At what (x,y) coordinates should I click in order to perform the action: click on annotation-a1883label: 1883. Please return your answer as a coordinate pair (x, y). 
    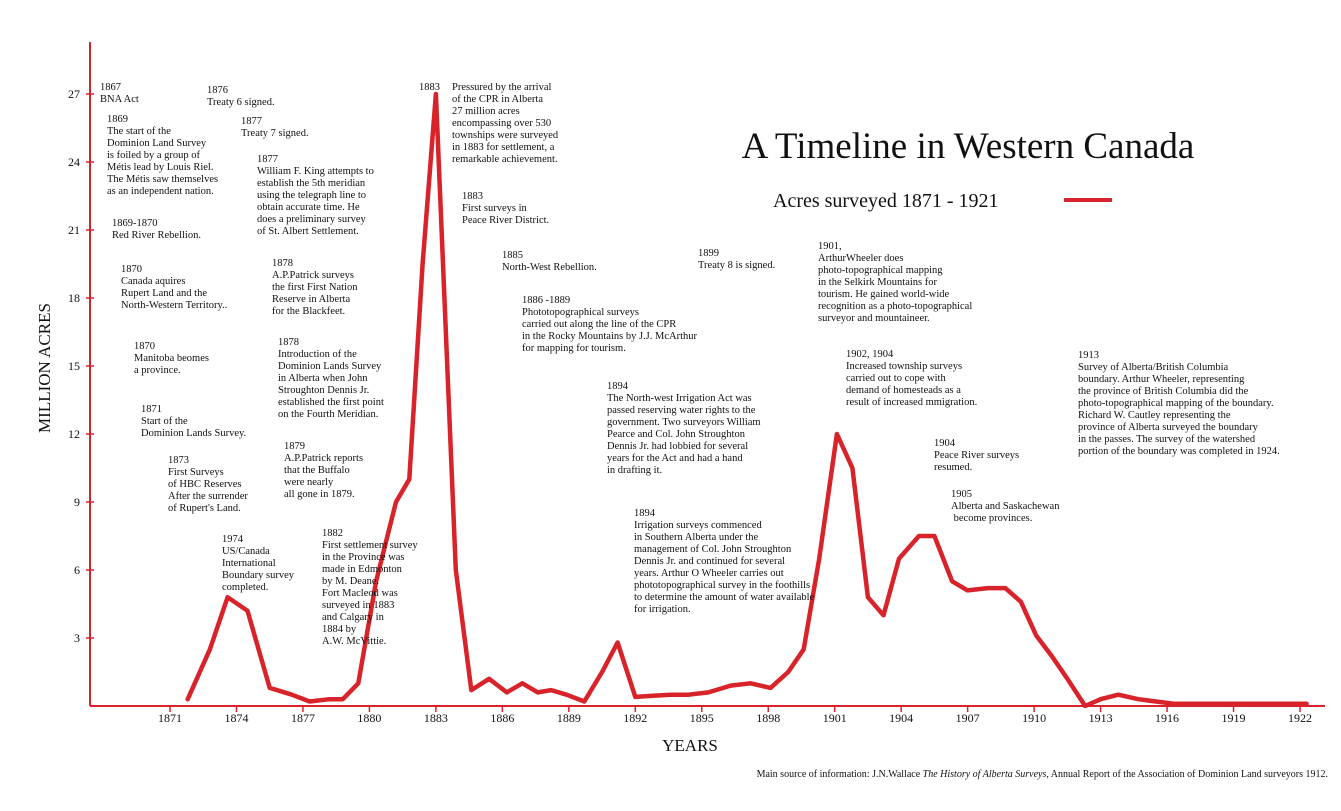
    Looking at the image, I should click on (429, 87).